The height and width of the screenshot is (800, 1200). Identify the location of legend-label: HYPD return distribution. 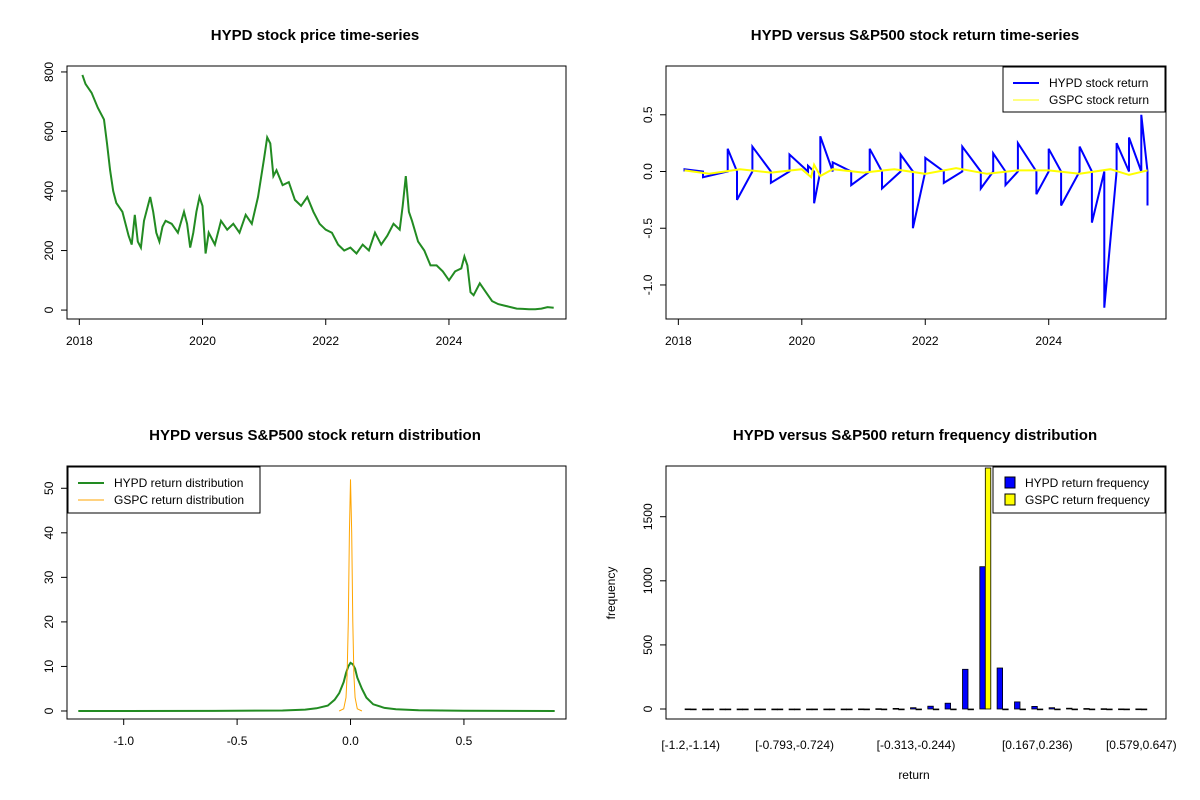
(178, 483).